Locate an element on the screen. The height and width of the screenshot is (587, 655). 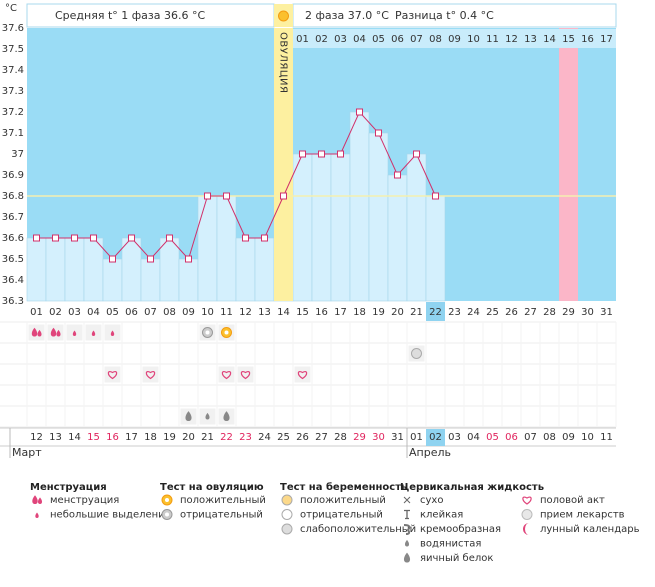
legend-title: Менструация is located at coordinates (68, 487).